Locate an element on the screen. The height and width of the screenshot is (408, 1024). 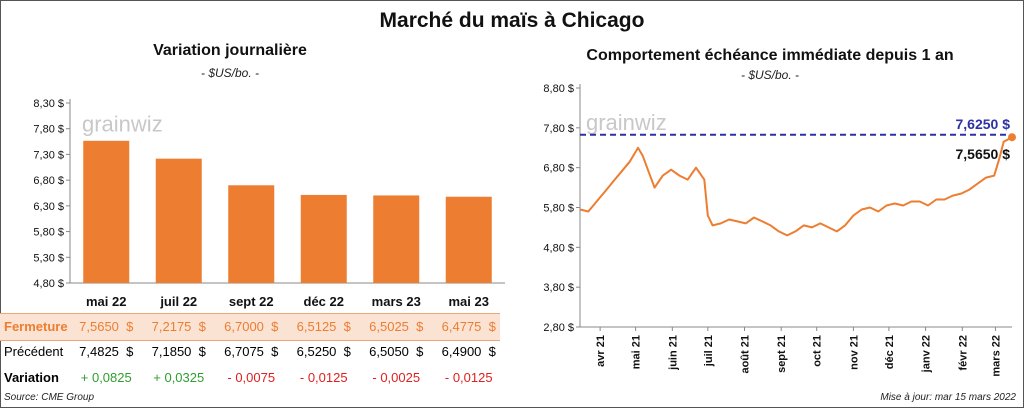
x-tick-label: mai 21 is located at coordinates (637, 352).